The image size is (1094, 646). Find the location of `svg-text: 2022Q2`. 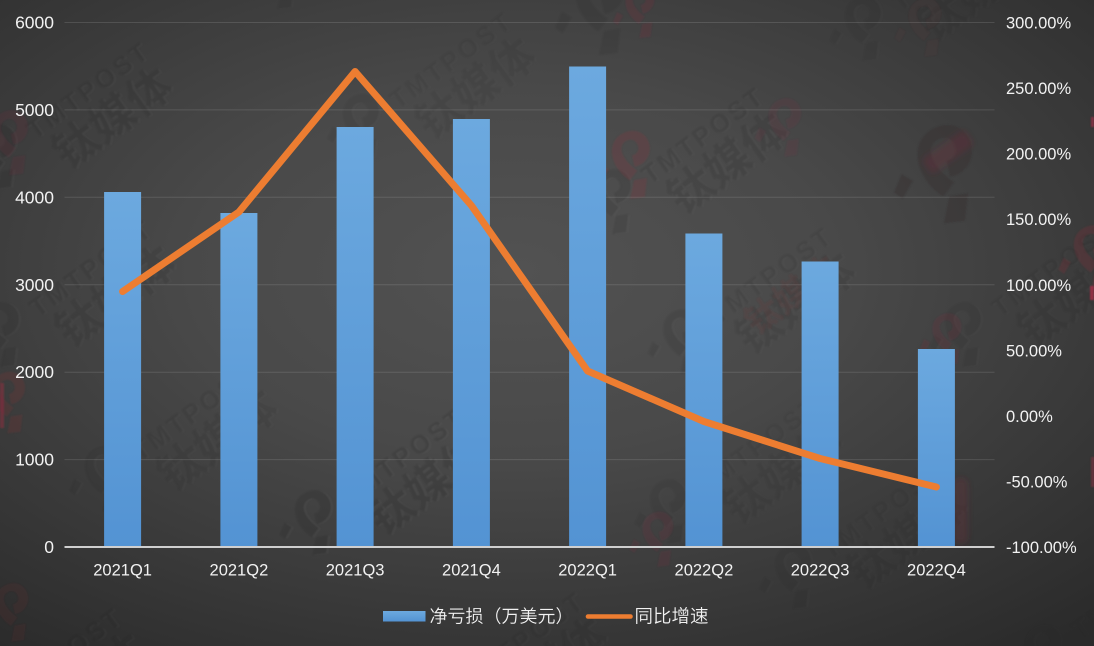

svg-text: 2022Q2 is located at coordinates (704, 571).